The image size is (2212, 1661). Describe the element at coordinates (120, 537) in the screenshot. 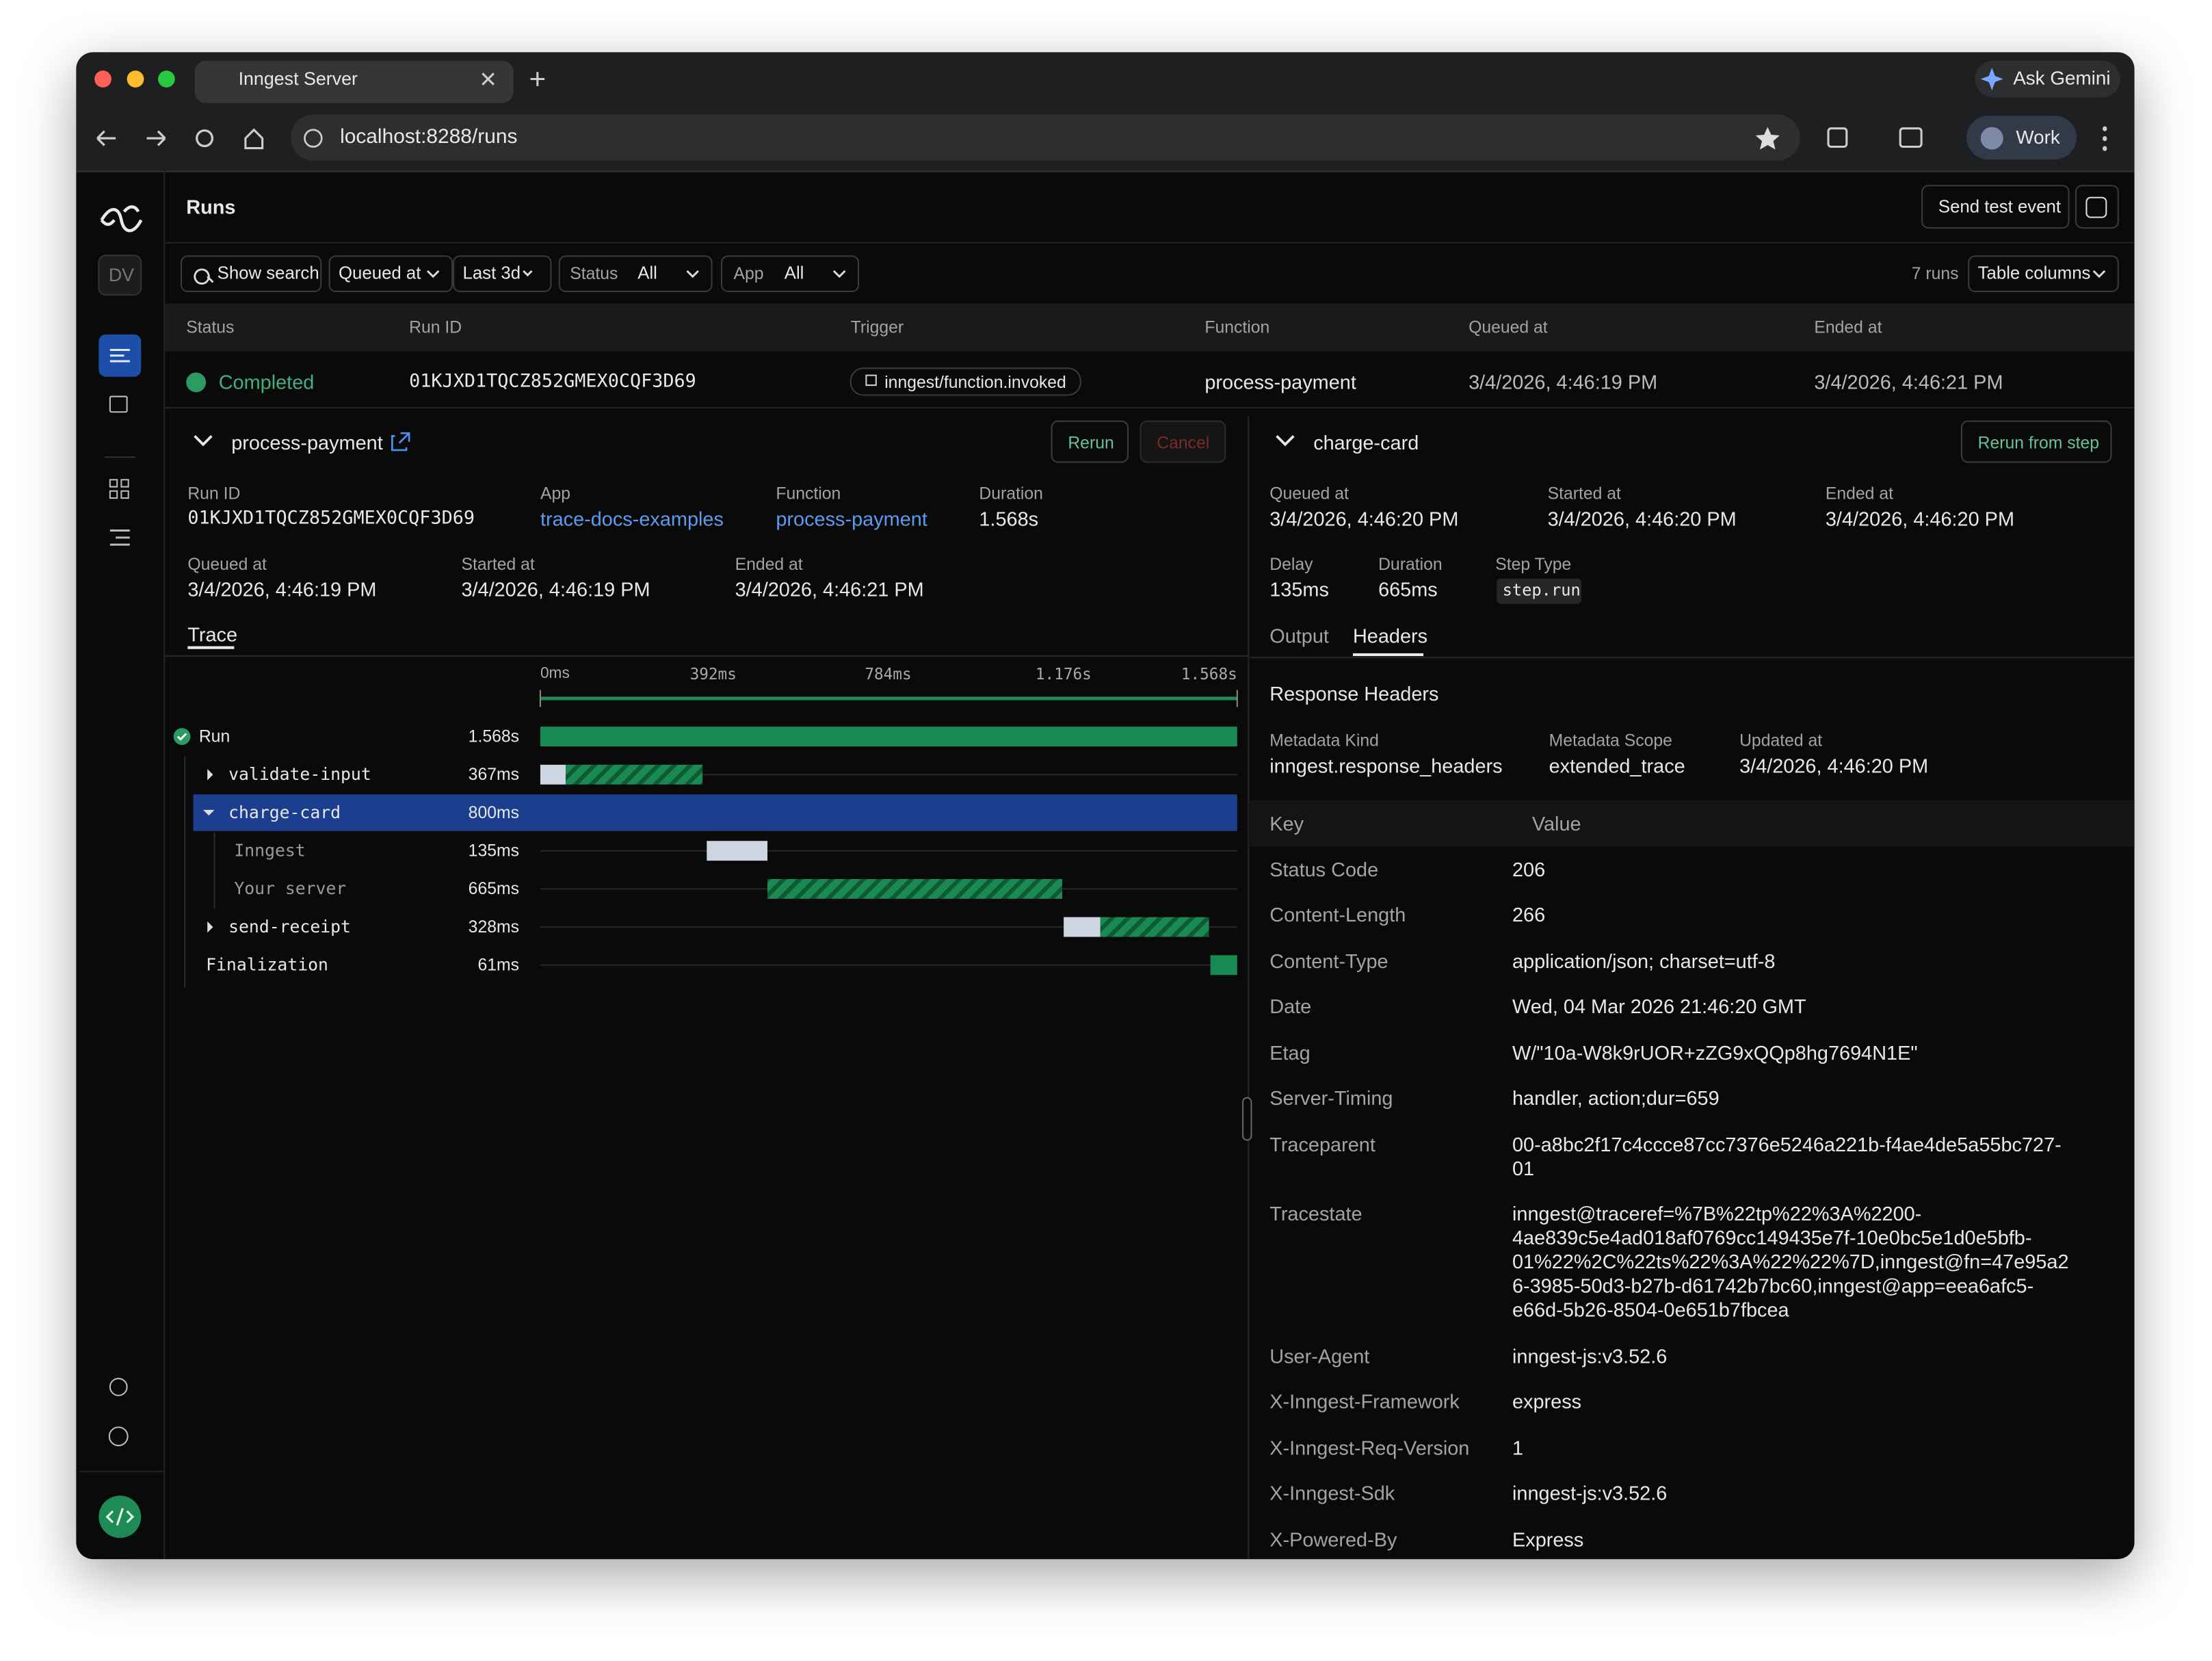

I see `functions-nav` at that location.